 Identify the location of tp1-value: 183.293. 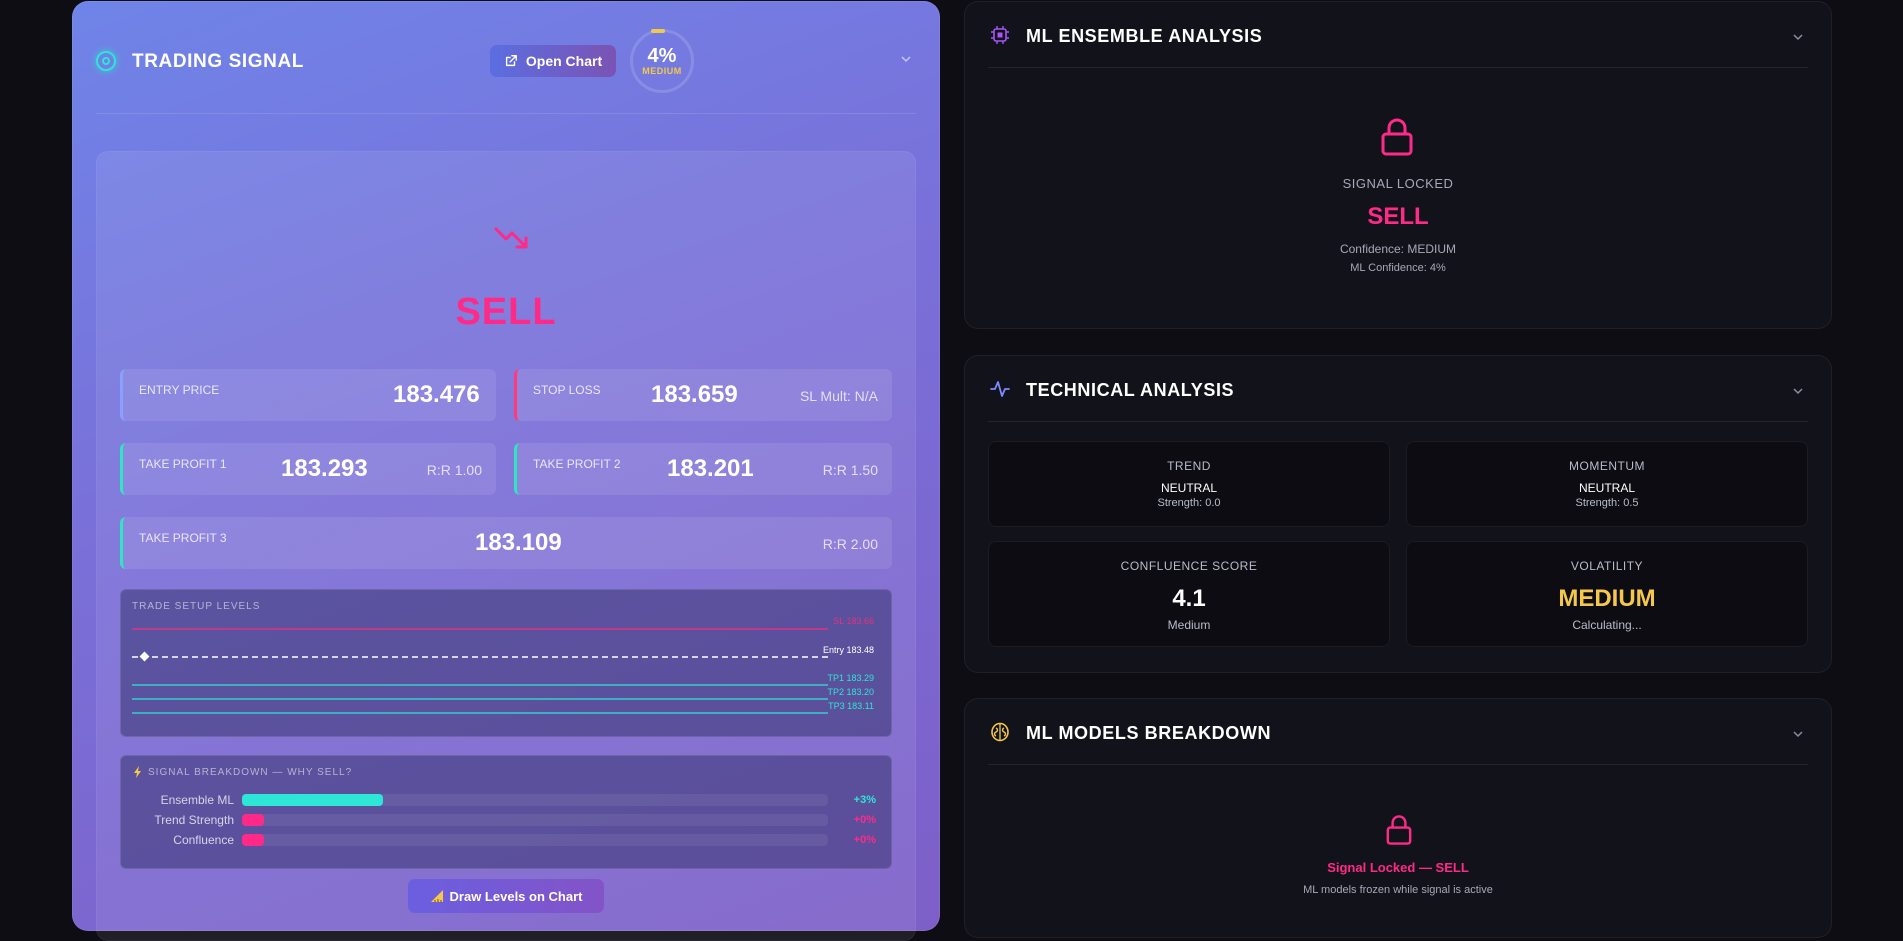
(324, 468).